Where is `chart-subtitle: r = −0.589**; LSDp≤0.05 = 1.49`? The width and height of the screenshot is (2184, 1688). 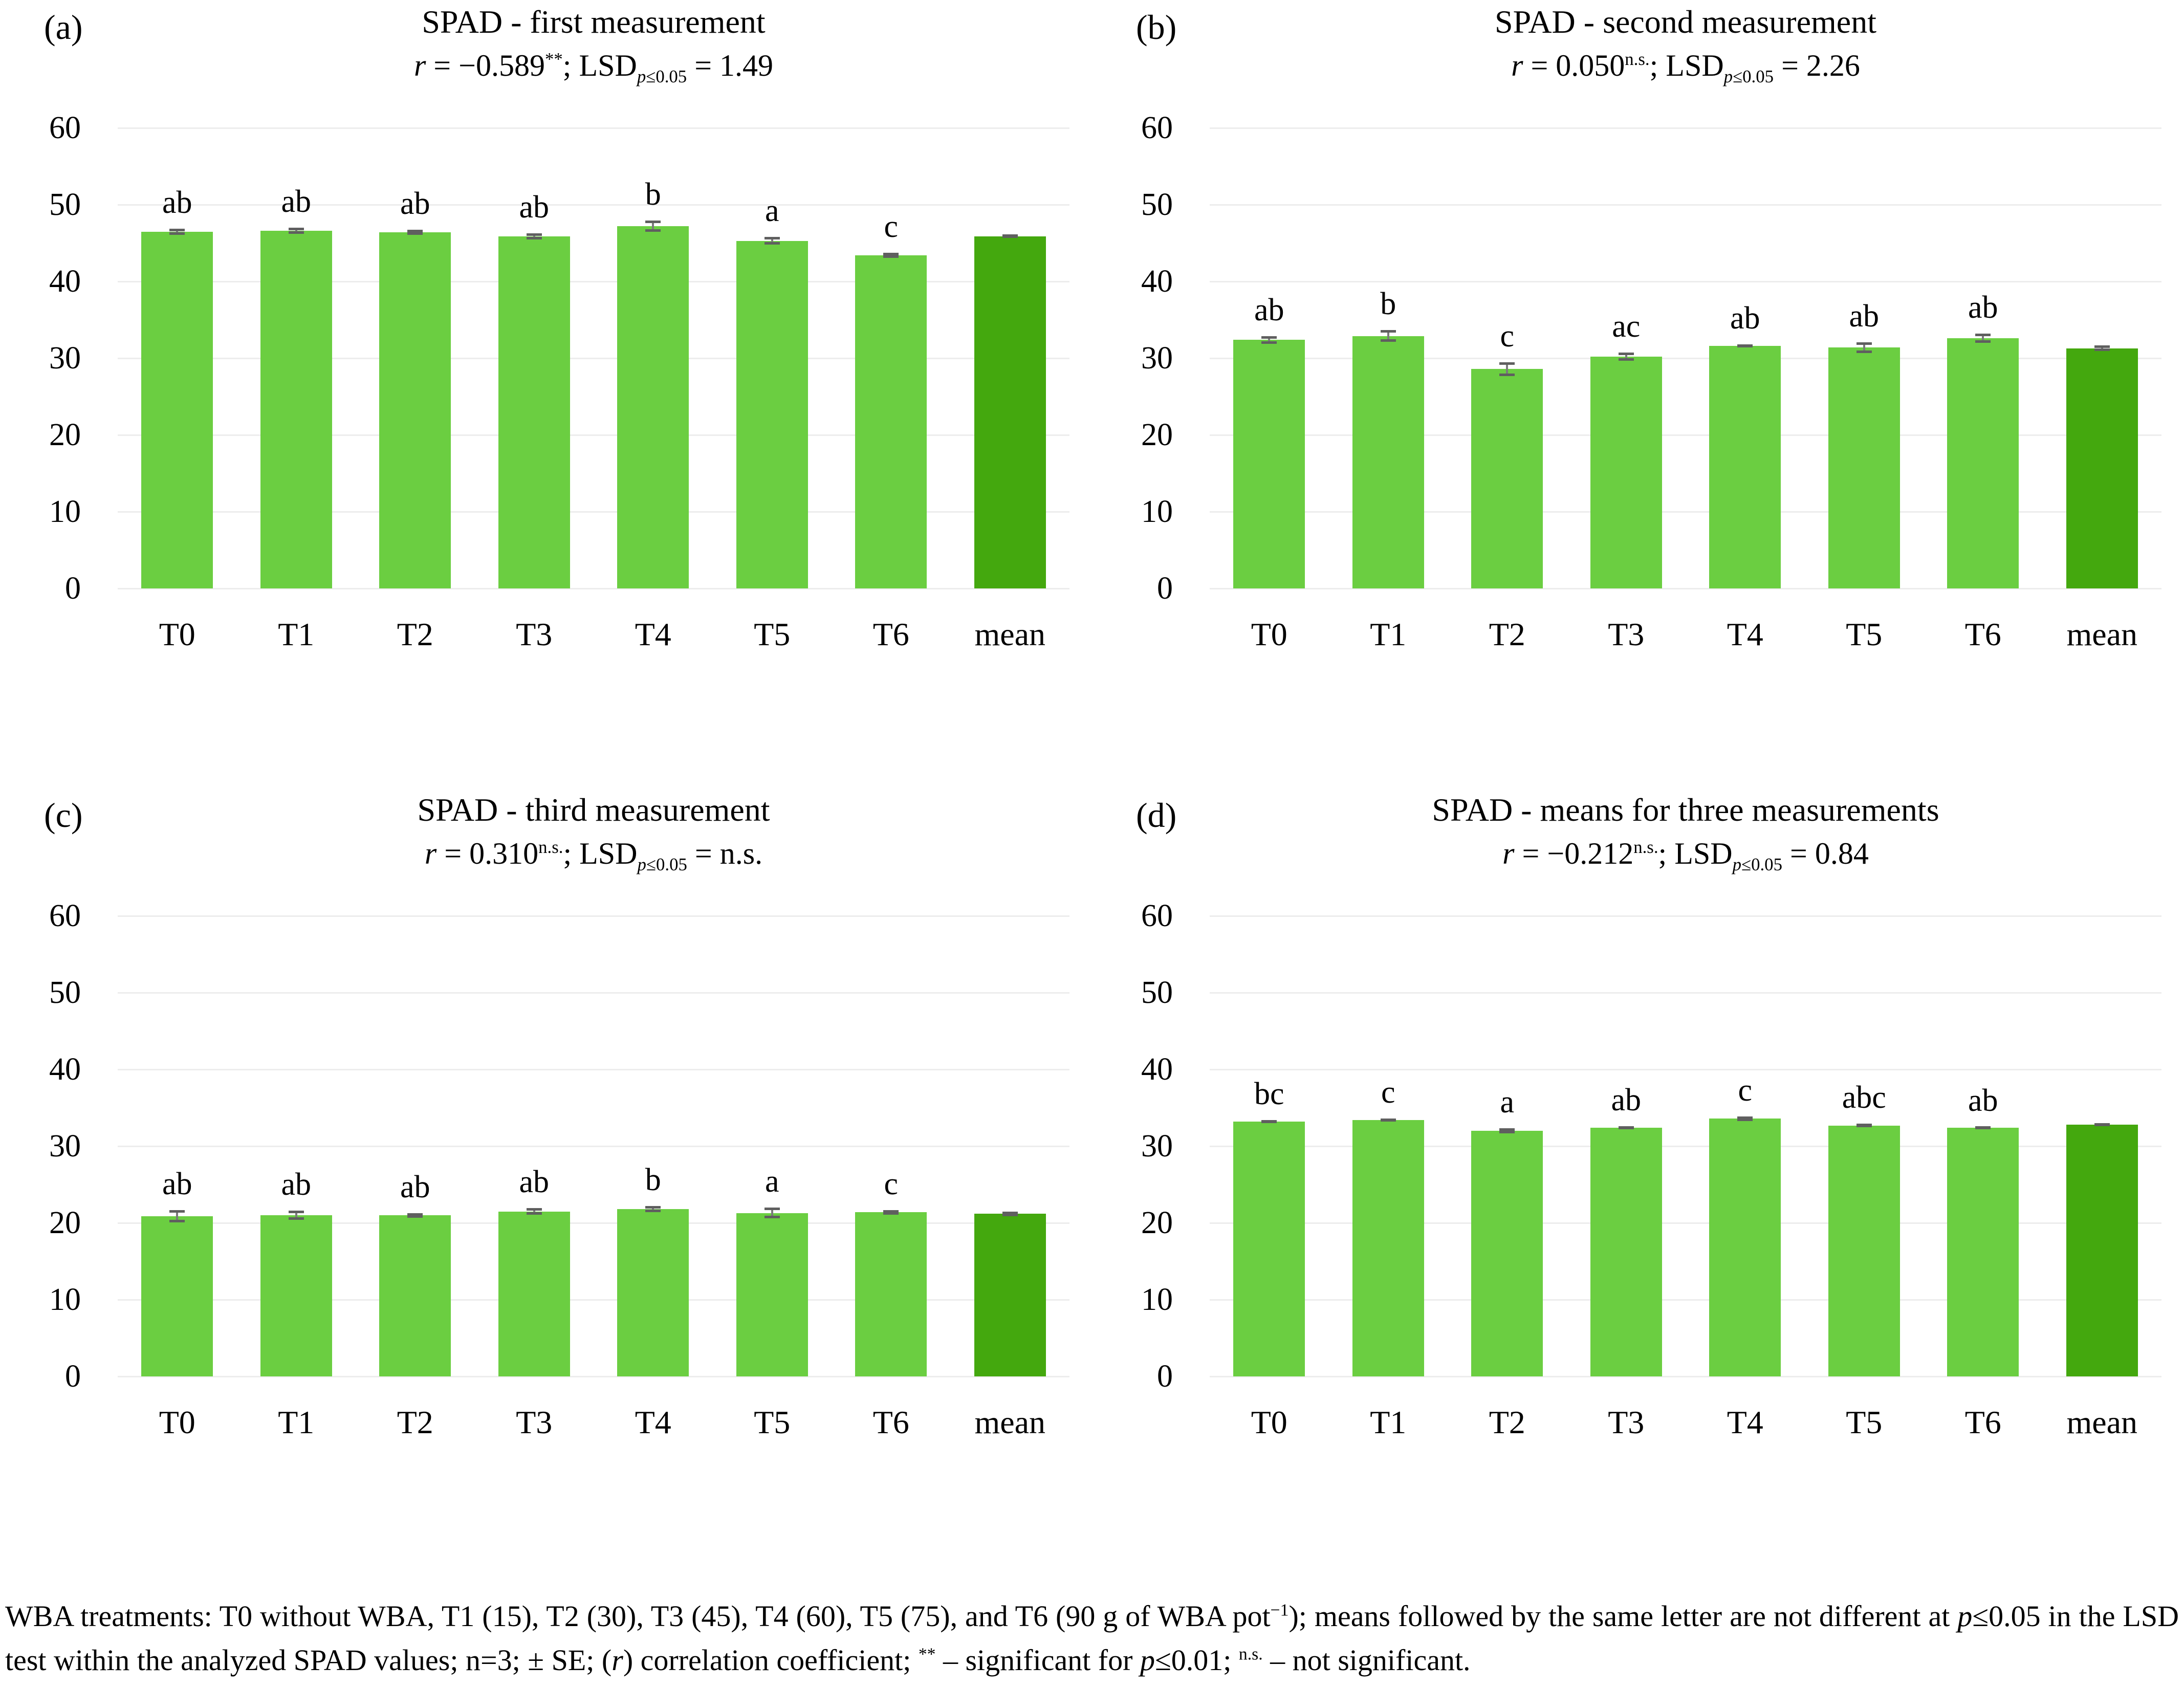
chart-subtitle: r = −0.589**; LSDp≤0.05 = 1.49 is located at coordinates (593, 66).